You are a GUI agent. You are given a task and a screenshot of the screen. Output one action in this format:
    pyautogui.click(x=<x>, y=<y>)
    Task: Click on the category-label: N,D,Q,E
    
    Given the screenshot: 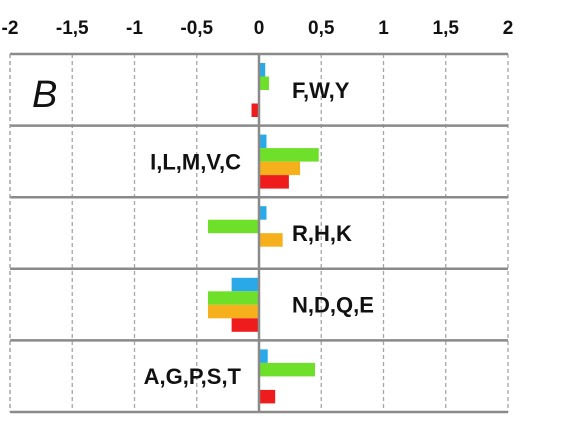 What is the action you would take?
    pyautogui.click(x=333, y=305)
    